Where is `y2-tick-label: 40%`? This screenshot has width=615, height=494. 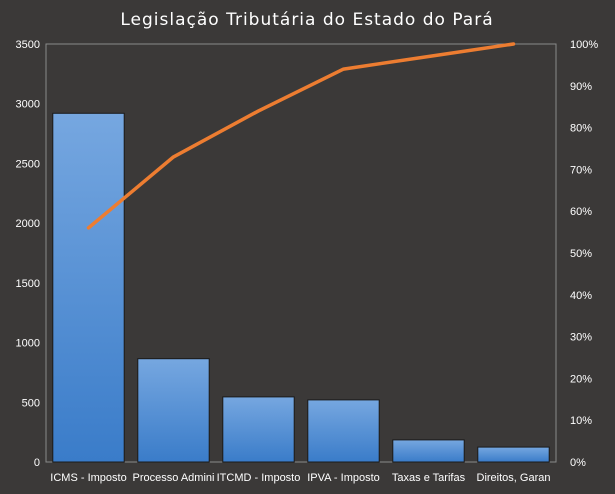
y2-tick-label: 40% is located at coordinates (581, 296).